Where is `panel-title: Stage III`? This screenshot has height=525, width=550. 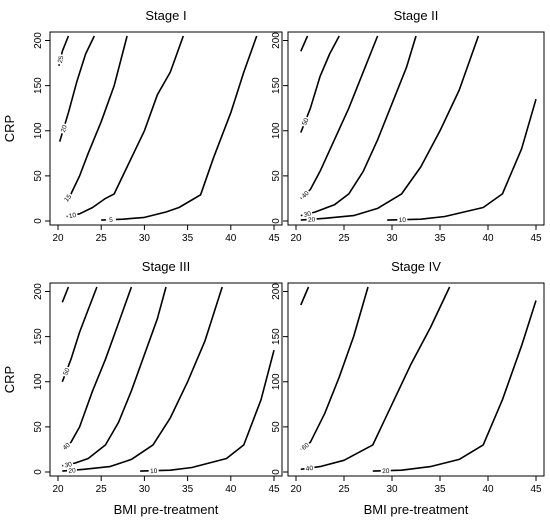 panel-title: Stage III is located at coordinates (166, 266).